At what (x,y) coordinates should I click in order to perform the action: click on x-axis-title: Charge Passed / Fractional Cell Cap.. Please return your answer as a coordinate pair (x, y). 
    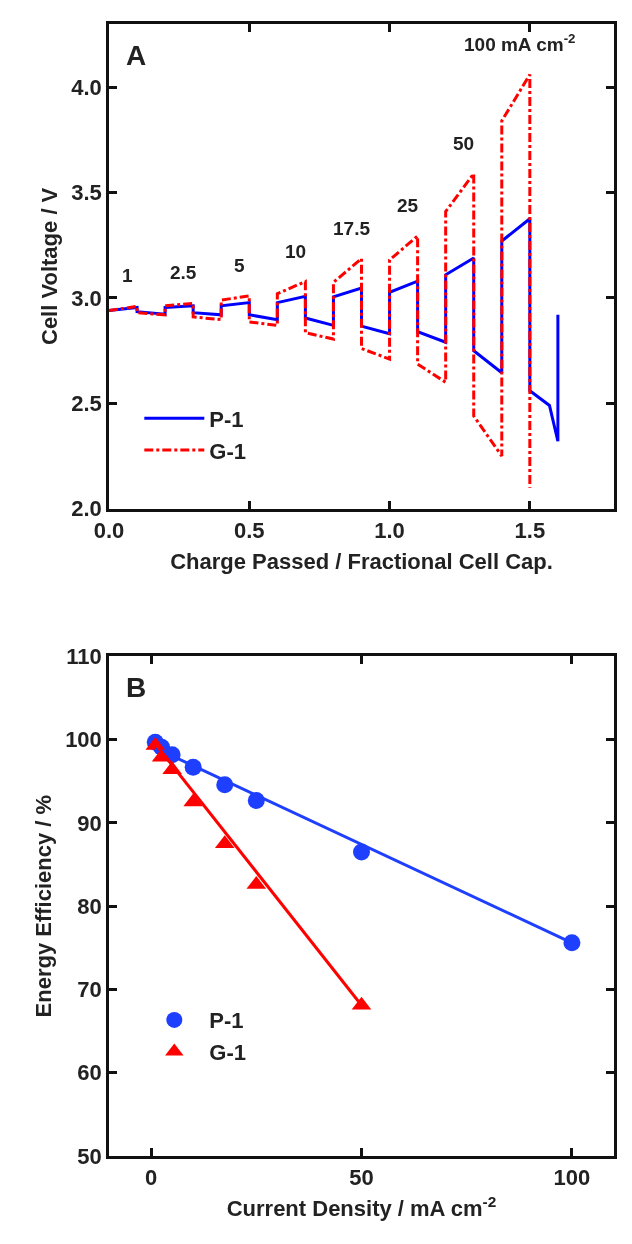
    Looking at the image, I should click on (361, 561).